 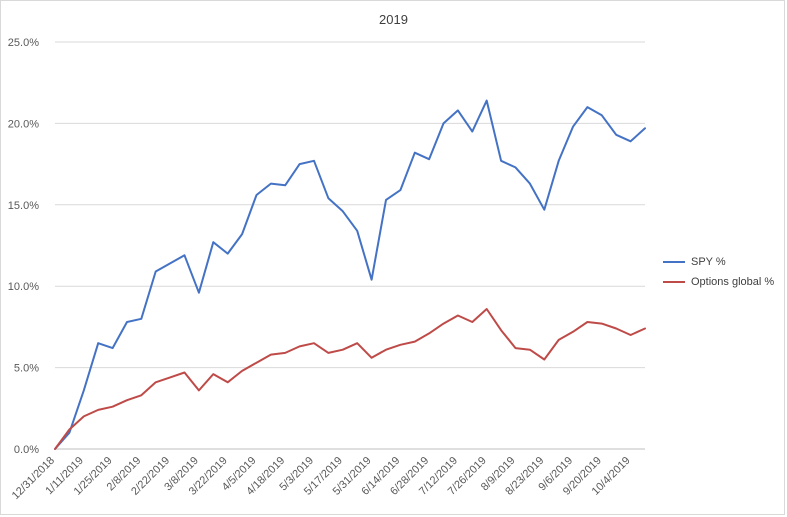 What do you see at coordinates (393, 19) in the screenshot?
I see `chart-title: 2019` at bounding box center [393, 19].